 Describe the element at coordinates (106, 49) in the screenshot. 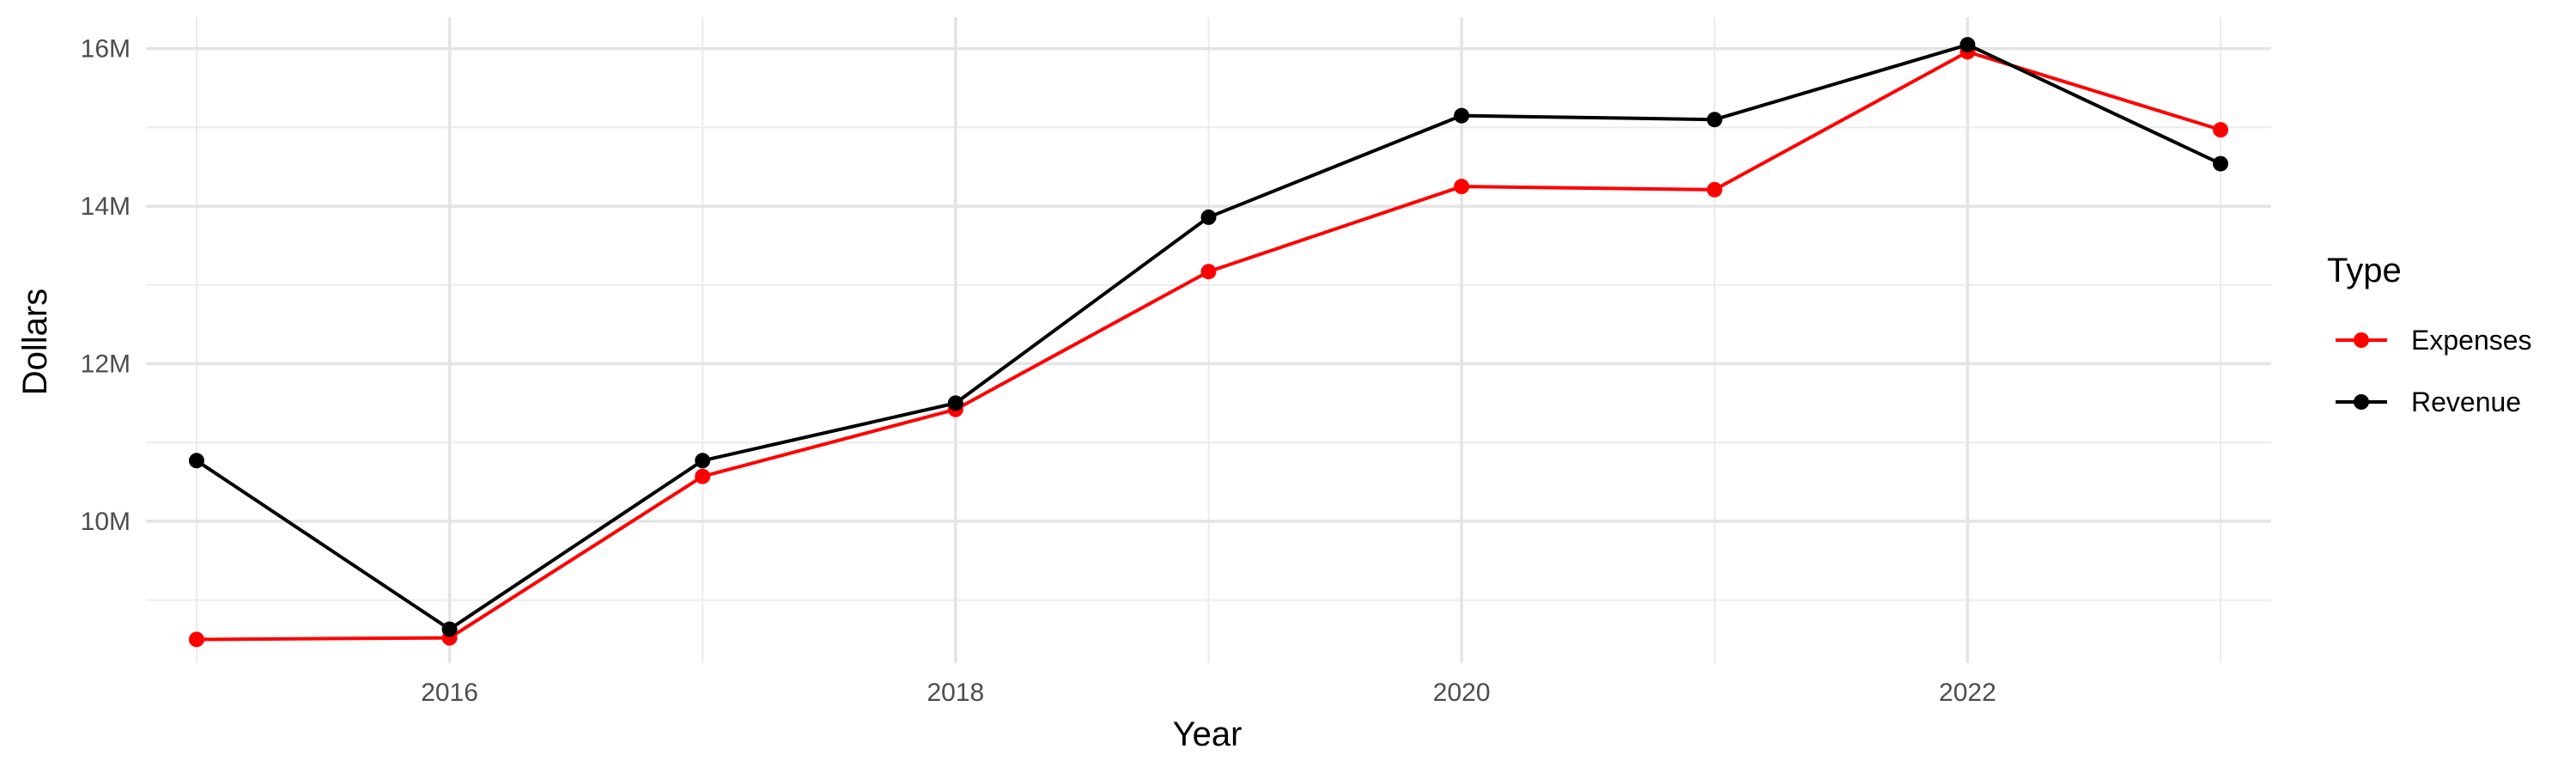

I see `y-tick-label: 16M` at that location.